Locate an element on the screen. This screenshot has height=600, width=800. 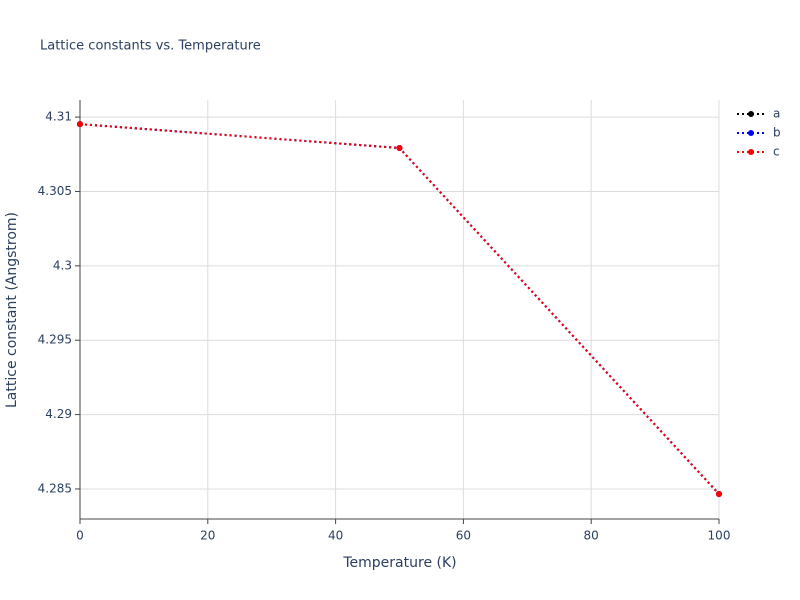
legend-label: c is located at coordinates (776, 152).